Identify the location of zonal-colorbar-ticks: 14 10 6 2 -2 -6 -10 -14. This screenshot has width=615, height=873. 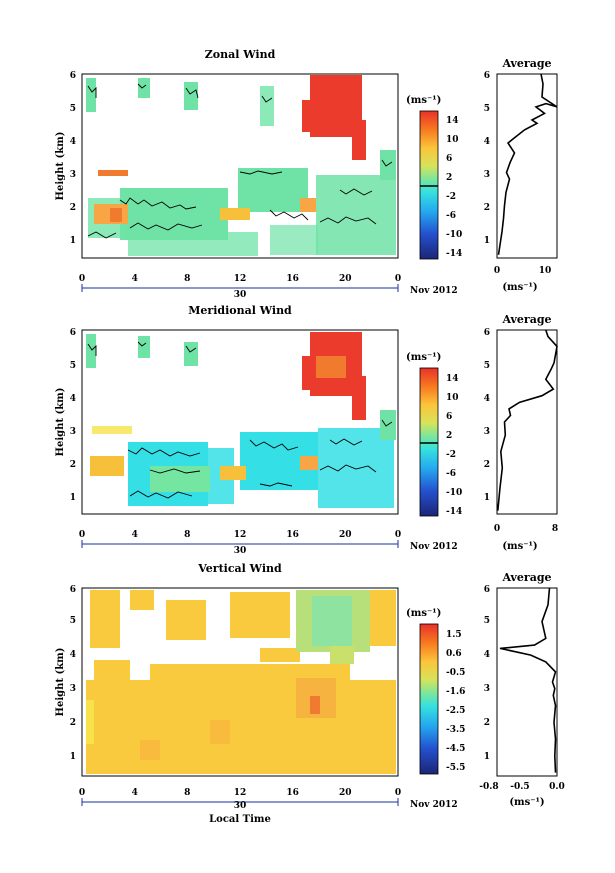
(454, 187).